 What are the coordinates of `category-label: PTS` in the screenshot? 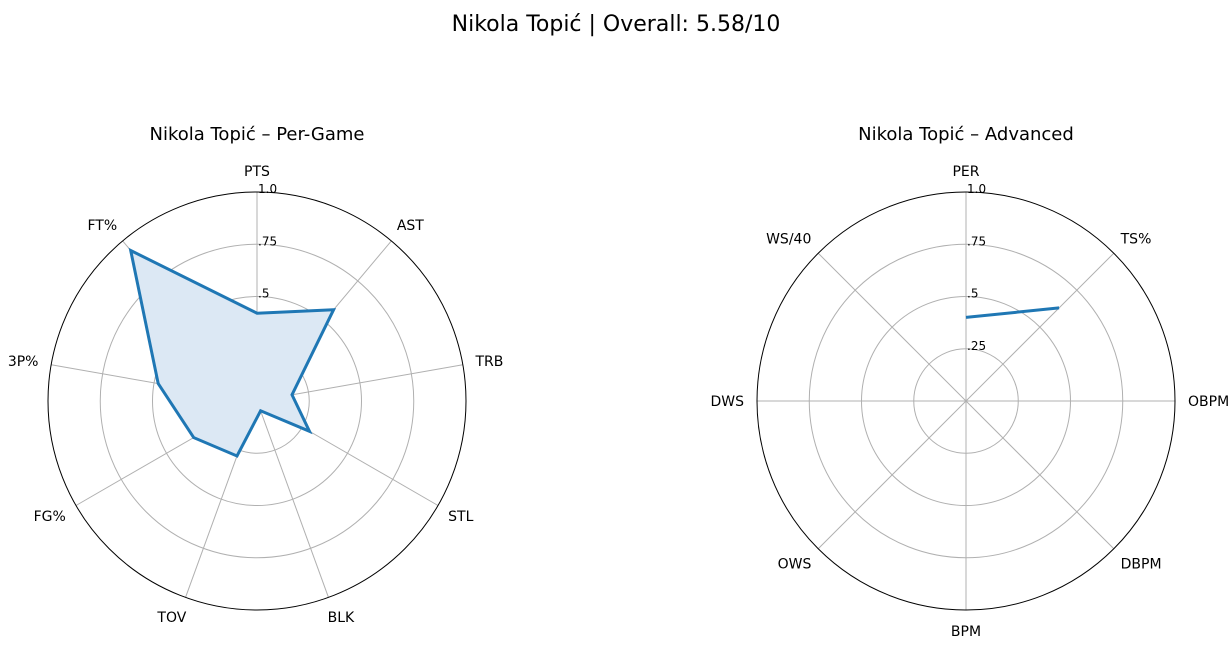 It's located at (257, 172).